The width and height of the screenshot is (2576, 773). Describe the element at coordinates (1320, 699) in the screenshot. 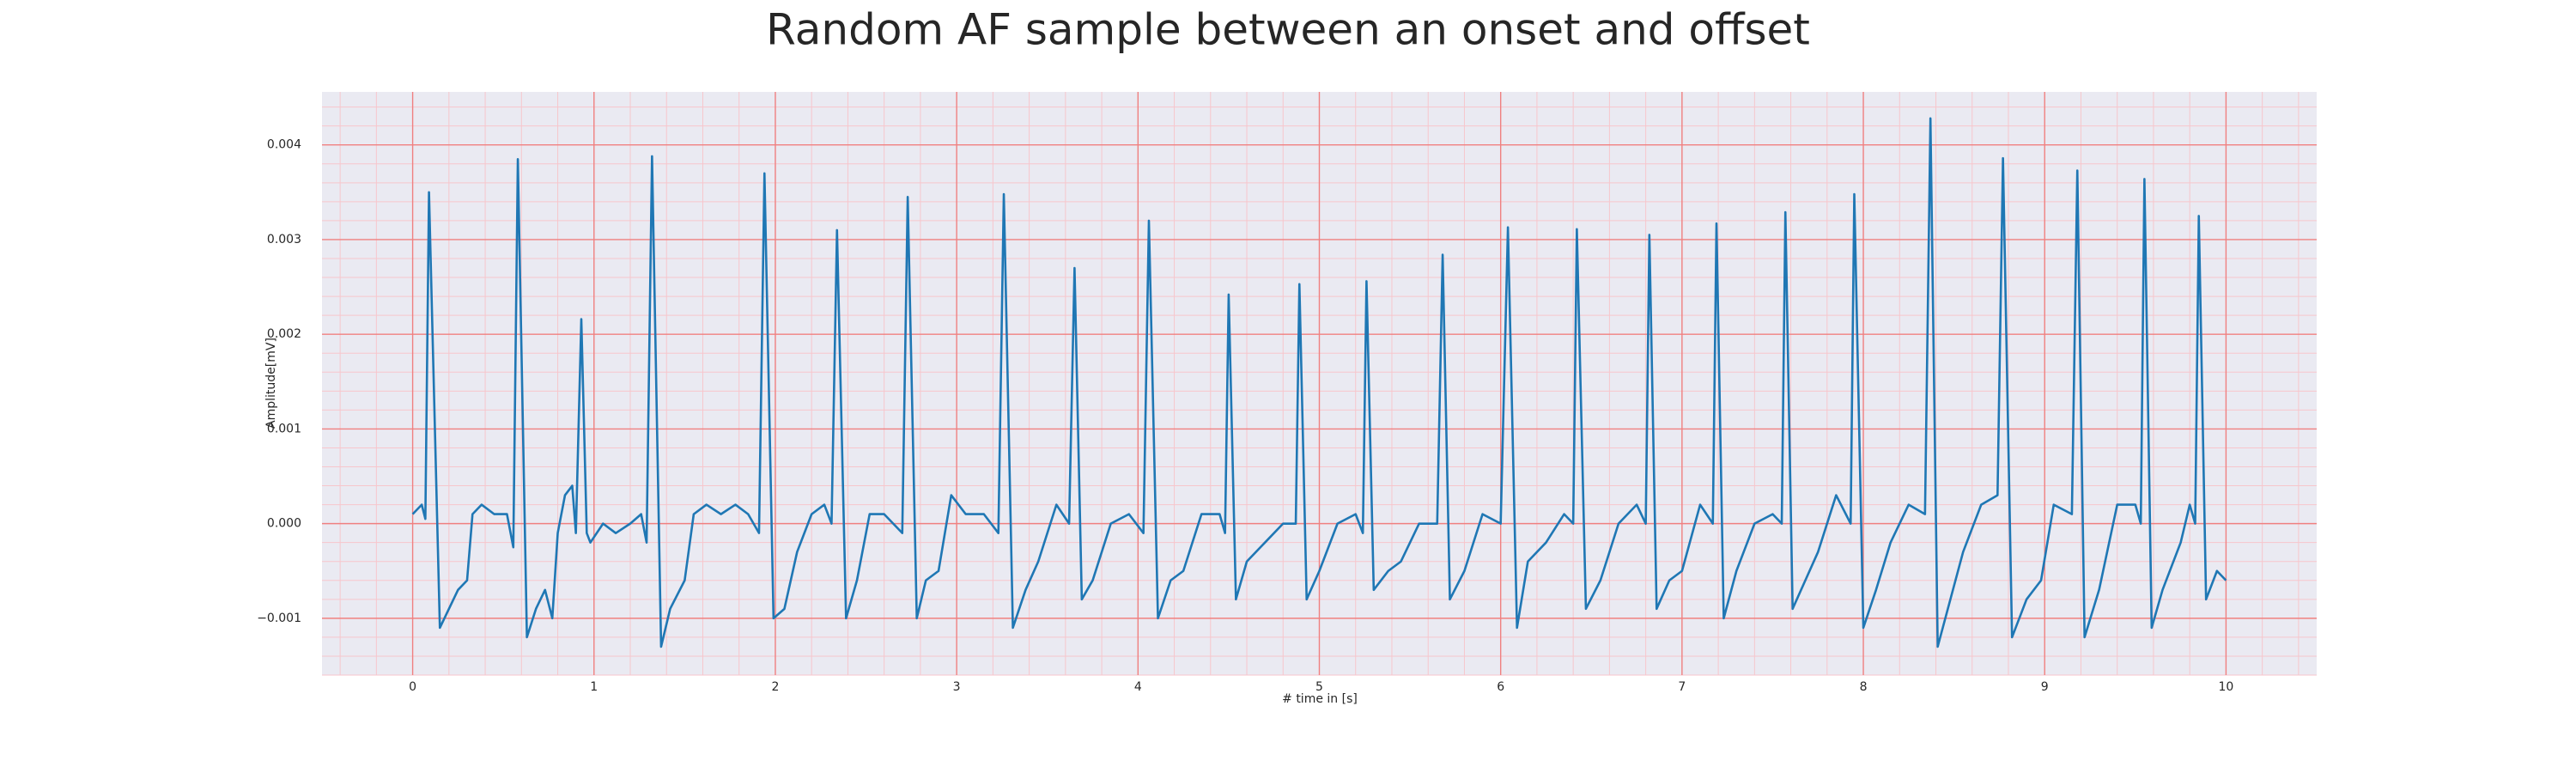

I see `x-axis-label: # time in [s]` at that location.